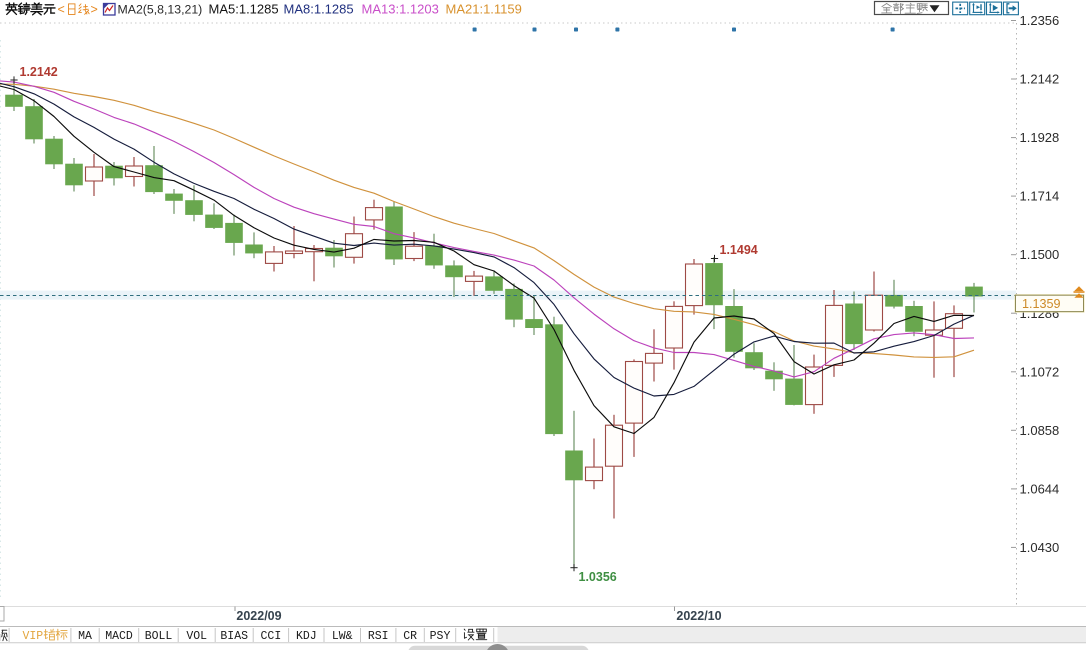  I want to click on svg-text: MA21:1.1159, so click(484, 9).